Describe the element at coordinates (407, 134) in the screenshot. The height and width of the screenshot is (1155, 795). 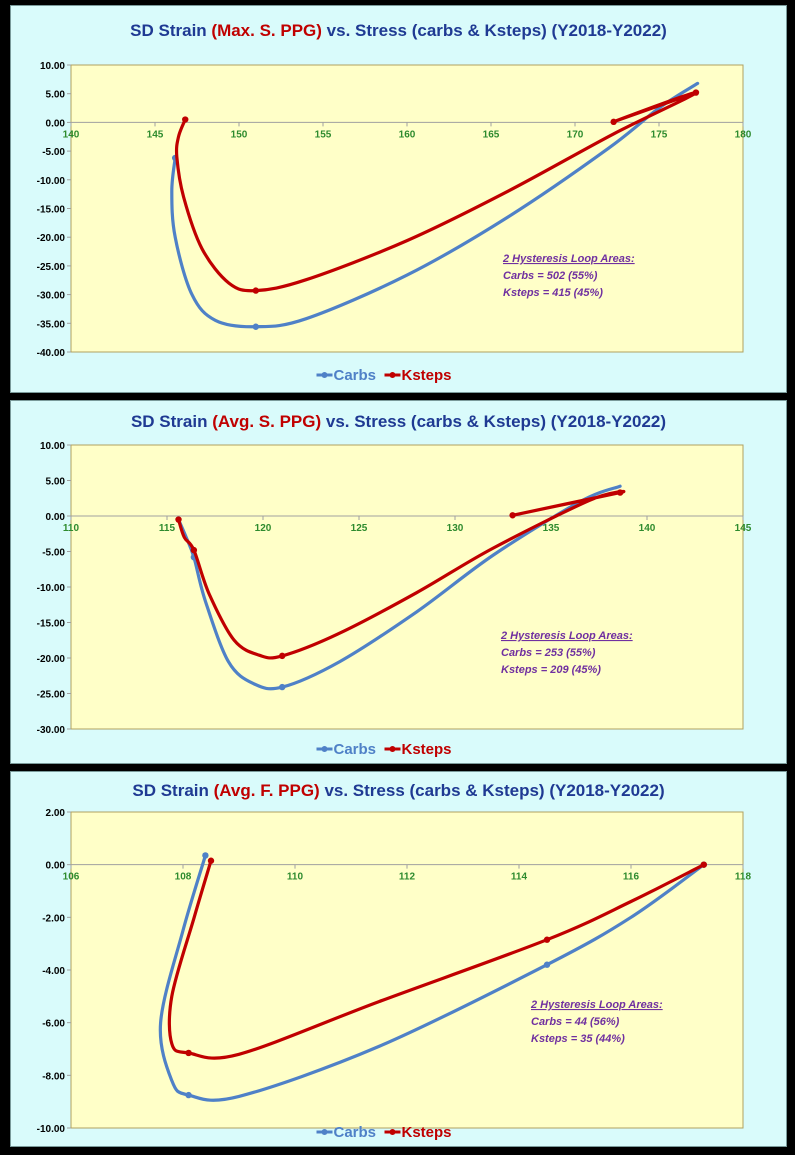
I see `x-tick-label: 160` at that location.